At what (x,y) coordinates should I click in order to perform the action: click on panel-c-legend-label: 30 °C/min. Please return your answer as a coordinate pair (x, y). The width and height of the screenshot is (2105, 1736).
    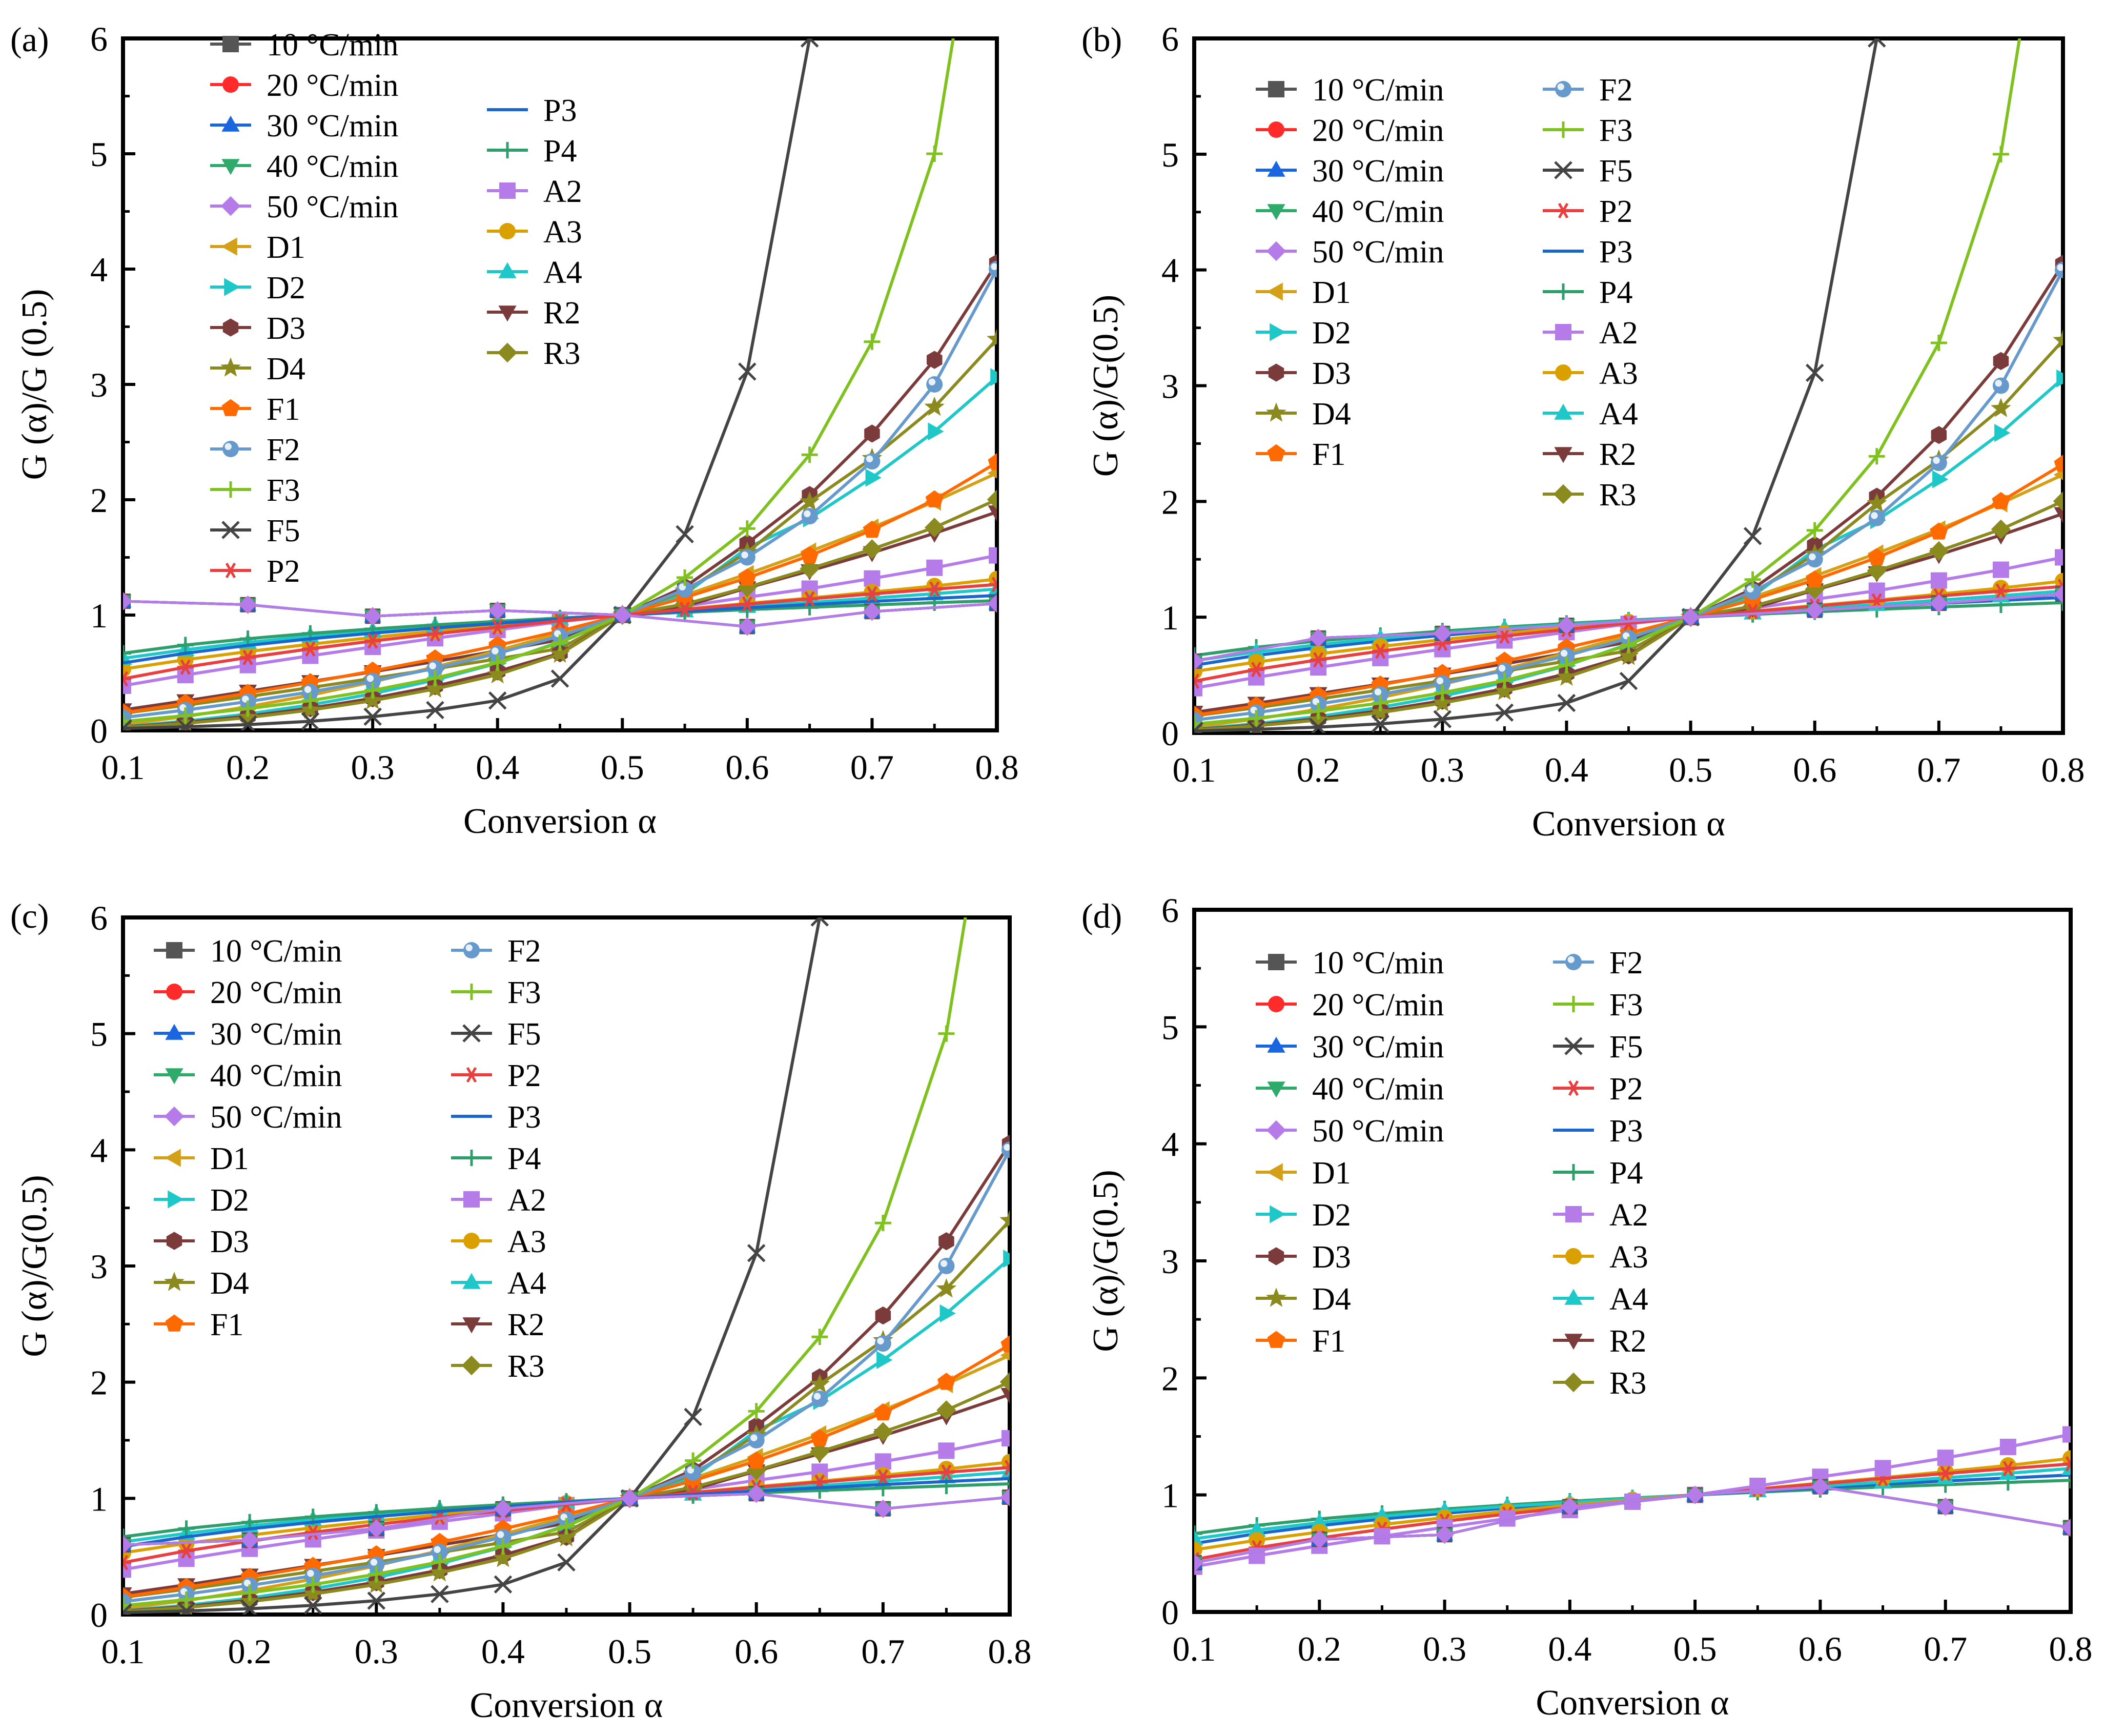
    Looking at the image, I should click on (276, 1034).